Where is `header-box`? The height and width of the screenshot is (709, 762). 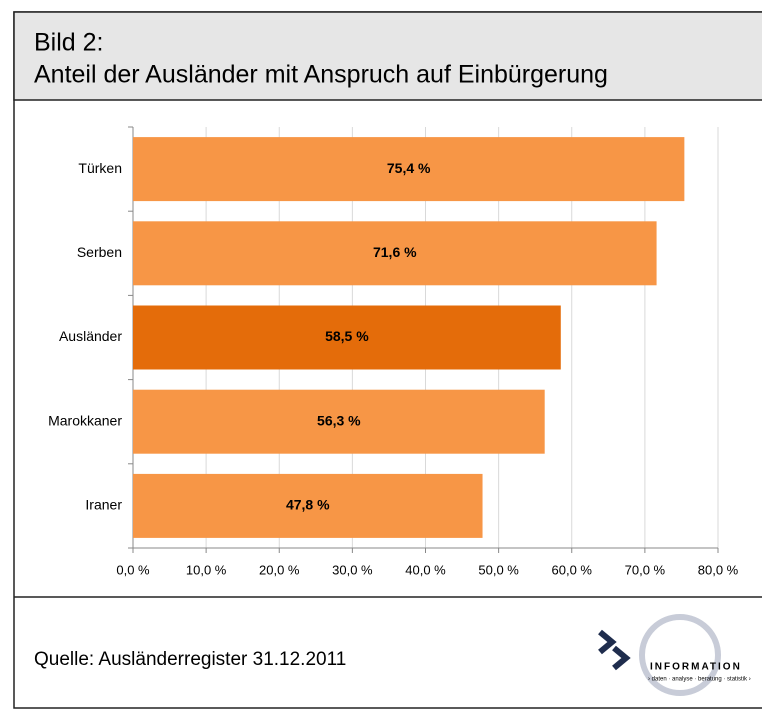 header-box is located at coordinates (387, 56).